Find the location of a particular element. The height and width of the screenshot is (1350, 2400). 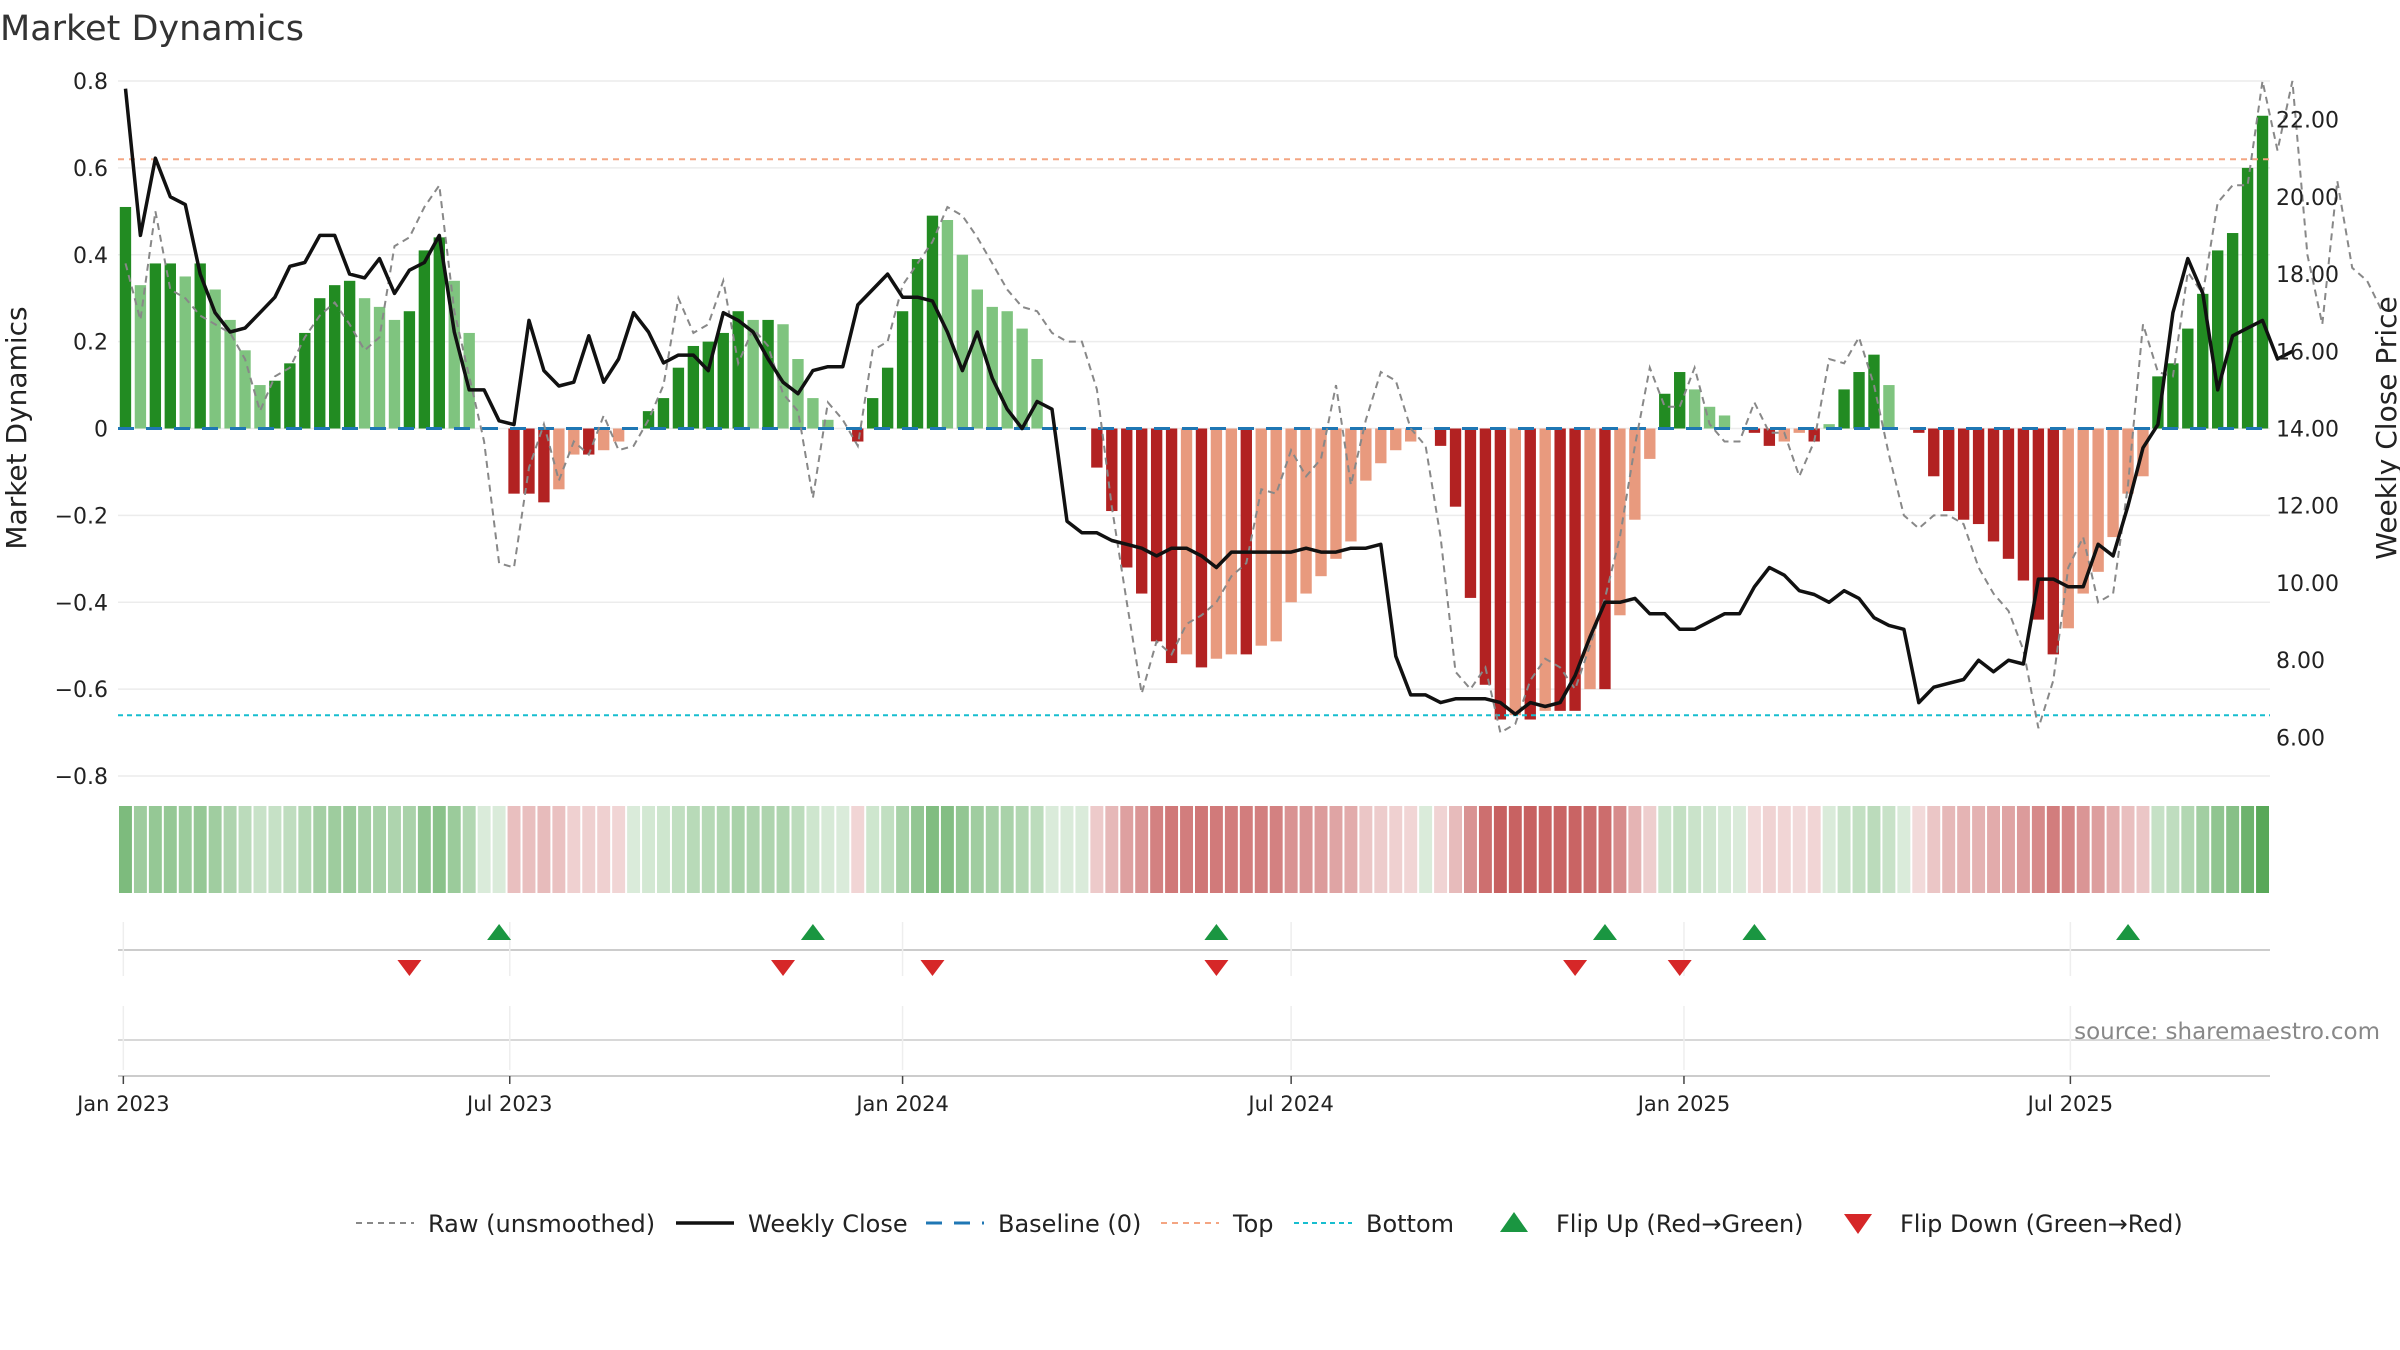

y2-tick-label: 8.00 is located at coordinates (2300, 661).